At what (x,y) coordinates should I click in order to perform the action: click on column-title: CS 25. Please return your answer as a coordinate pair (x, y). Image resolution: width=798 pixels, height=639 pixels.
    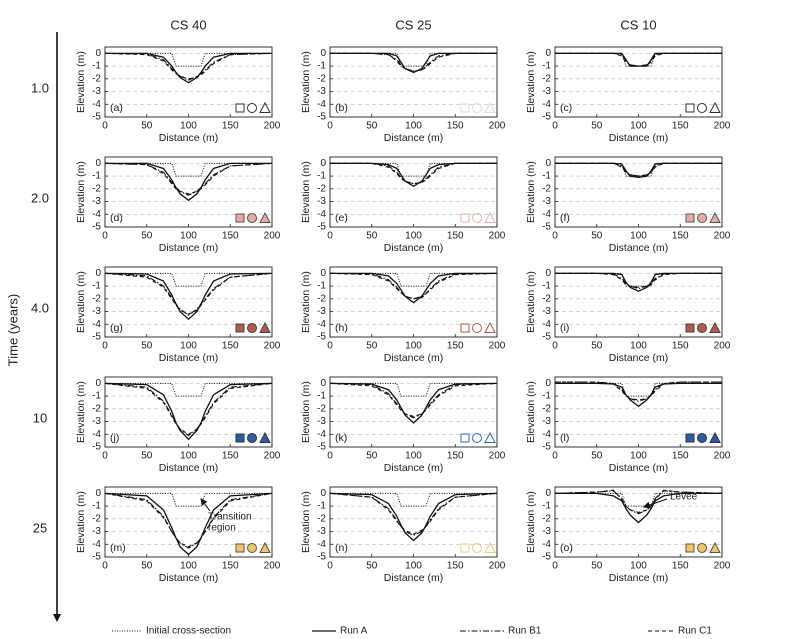
    Looking at the image, I should click on (413, 24).